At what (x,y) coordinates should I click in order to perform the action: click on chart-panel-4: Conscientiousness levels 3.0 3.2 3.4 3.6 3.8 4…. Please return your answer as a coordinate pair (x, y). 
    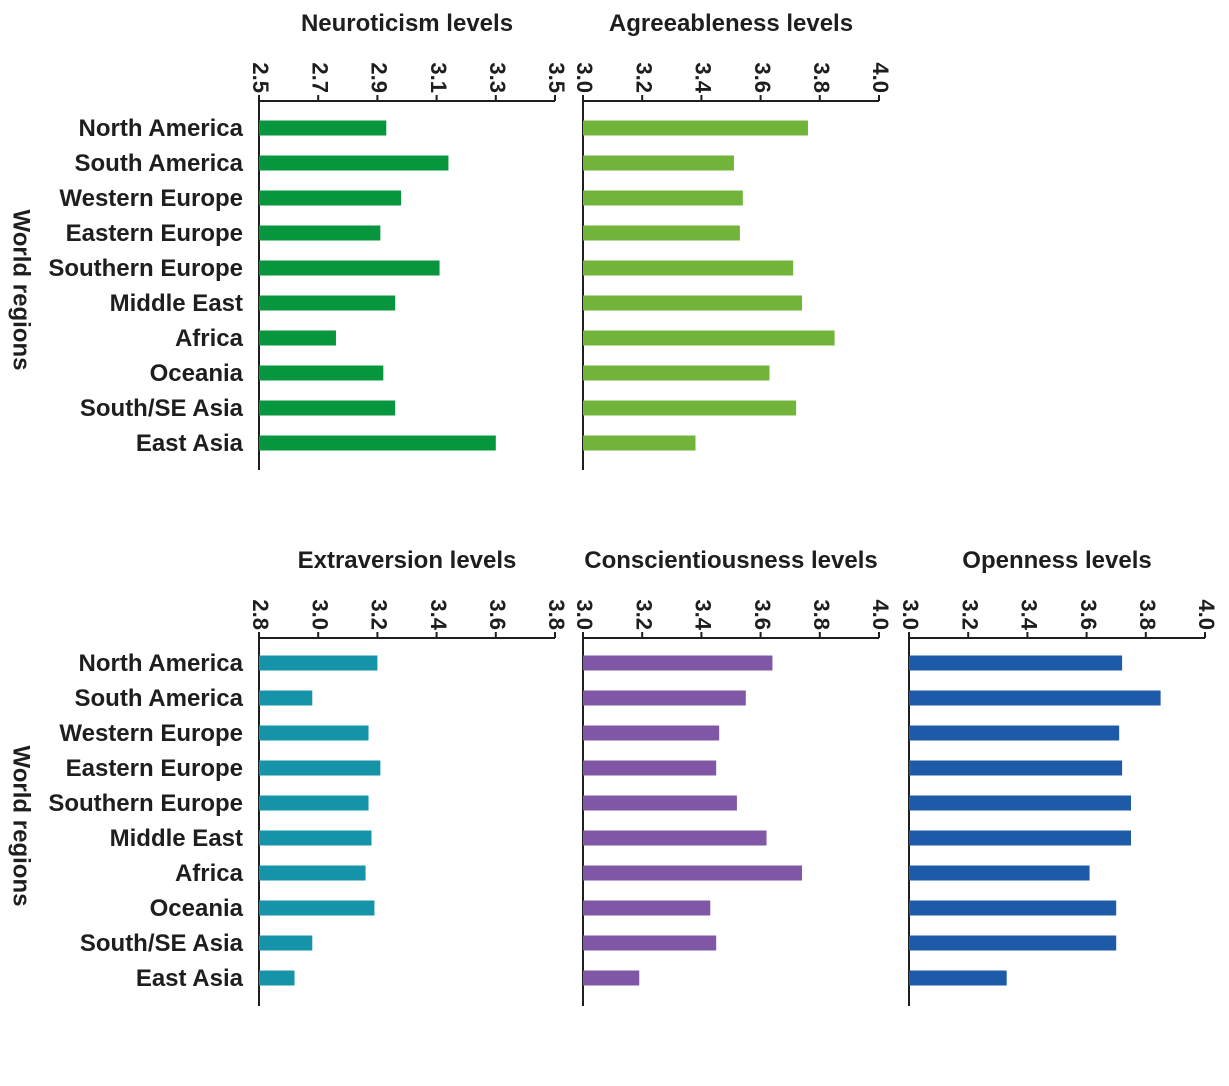
    Looking at the image, I should click on (732, 776).